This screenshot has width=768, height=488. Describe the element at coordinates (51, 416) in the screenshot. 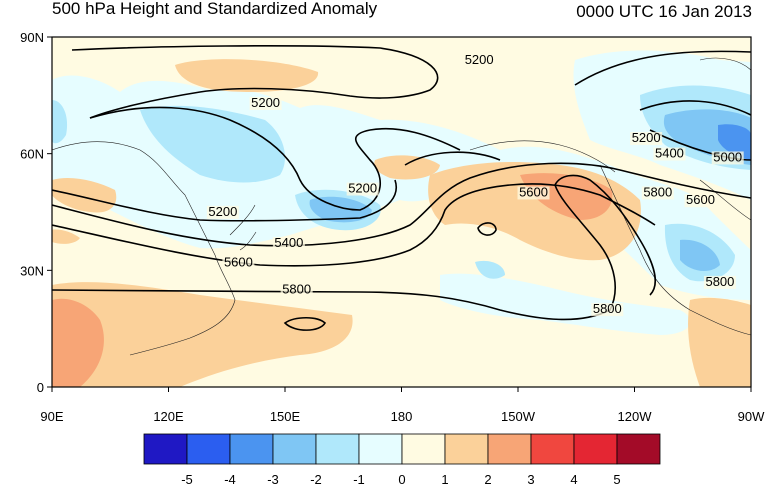

I see `lon-tick-label: 90E` at that location.